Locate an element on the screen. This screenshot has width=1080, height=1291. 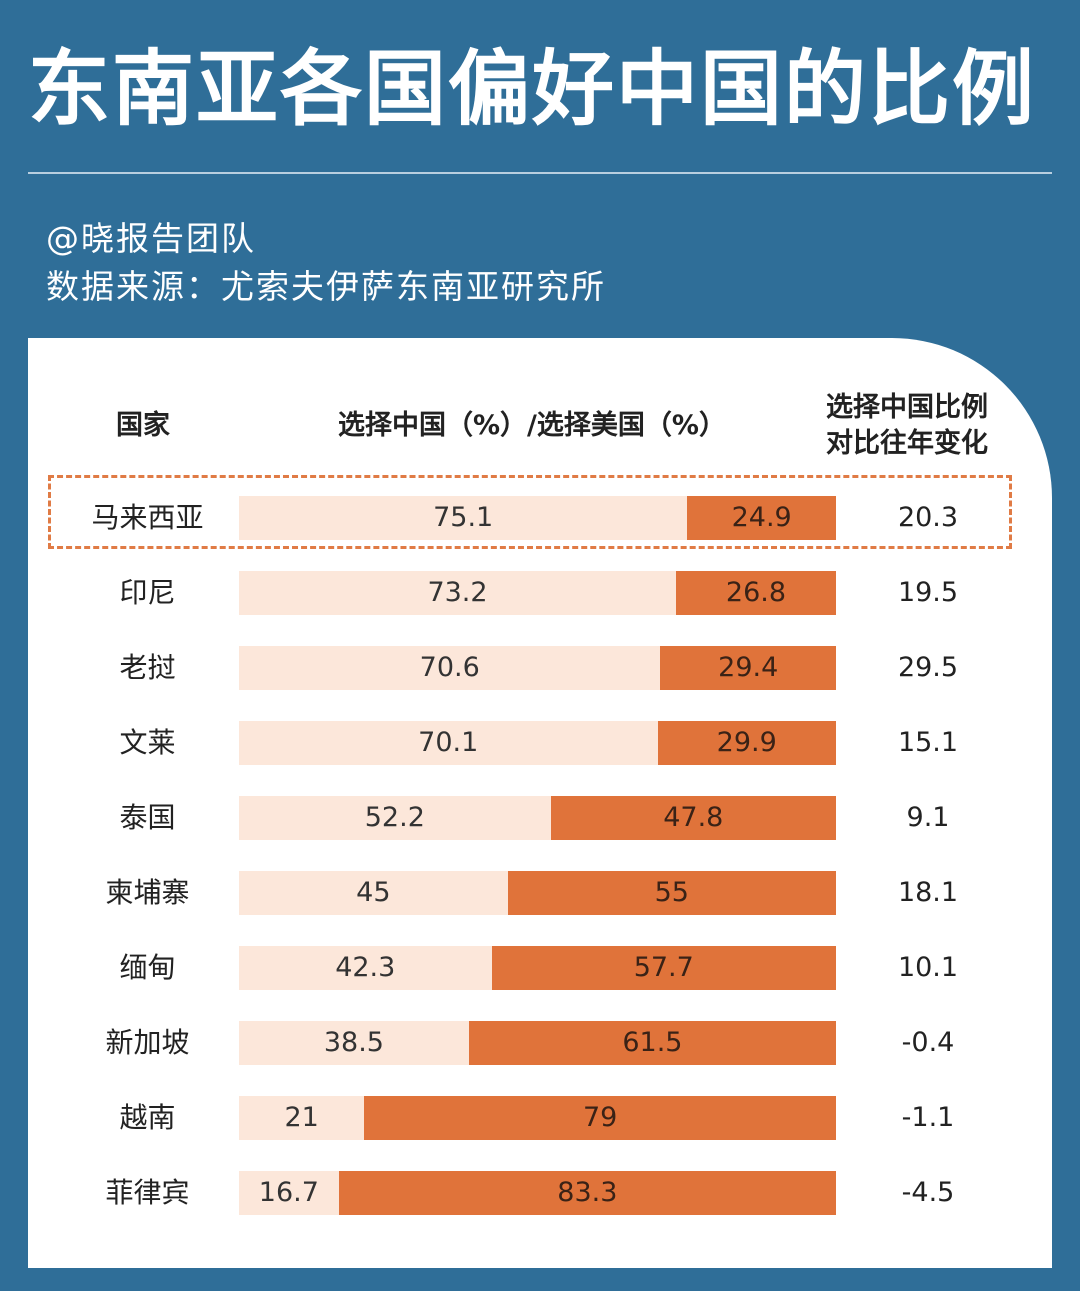
page-title: 东南亚各国偏好中国的比例 is located at coordinates (532, 89).